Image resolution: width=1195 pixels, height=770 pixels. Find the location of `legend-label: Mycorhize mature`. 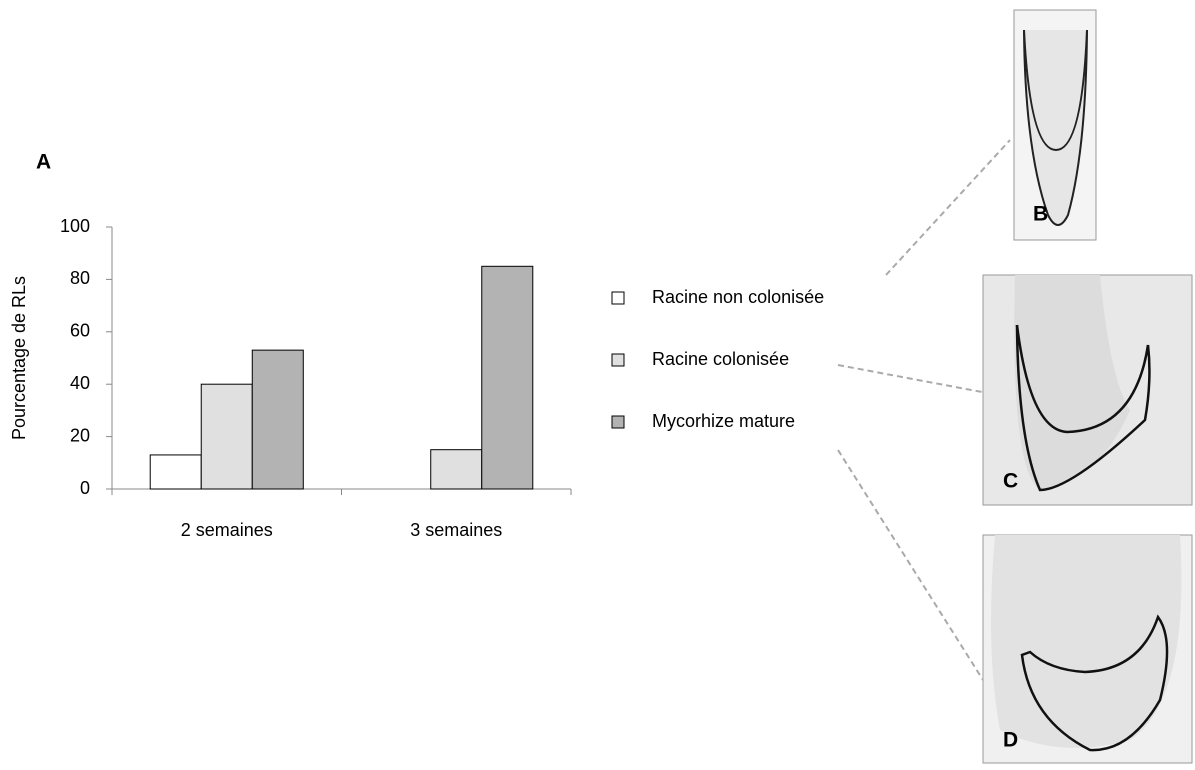

legend-label: Mycorhize mature is located at coordinates (723, 421).